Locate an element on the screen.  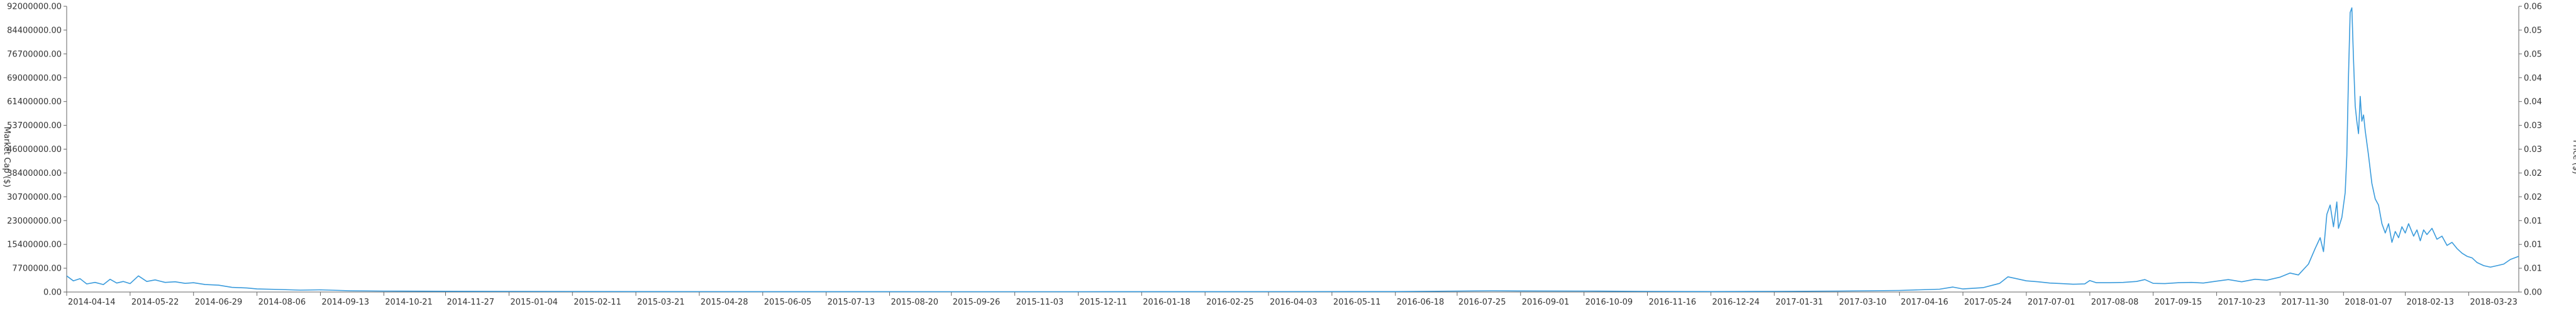
x-tick-label: 2016-05-11 is located at coordinates (1357, 302).